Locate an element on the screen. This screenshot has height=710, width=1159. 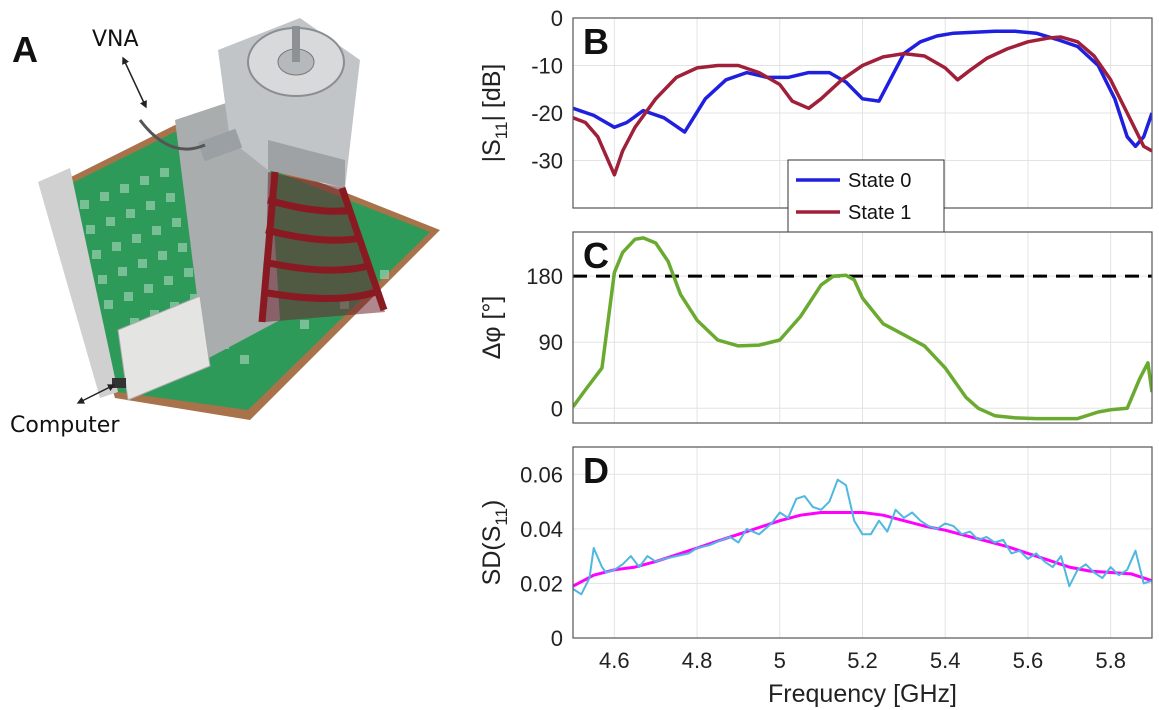
series-line-phase is located at coordinates (862, 328).